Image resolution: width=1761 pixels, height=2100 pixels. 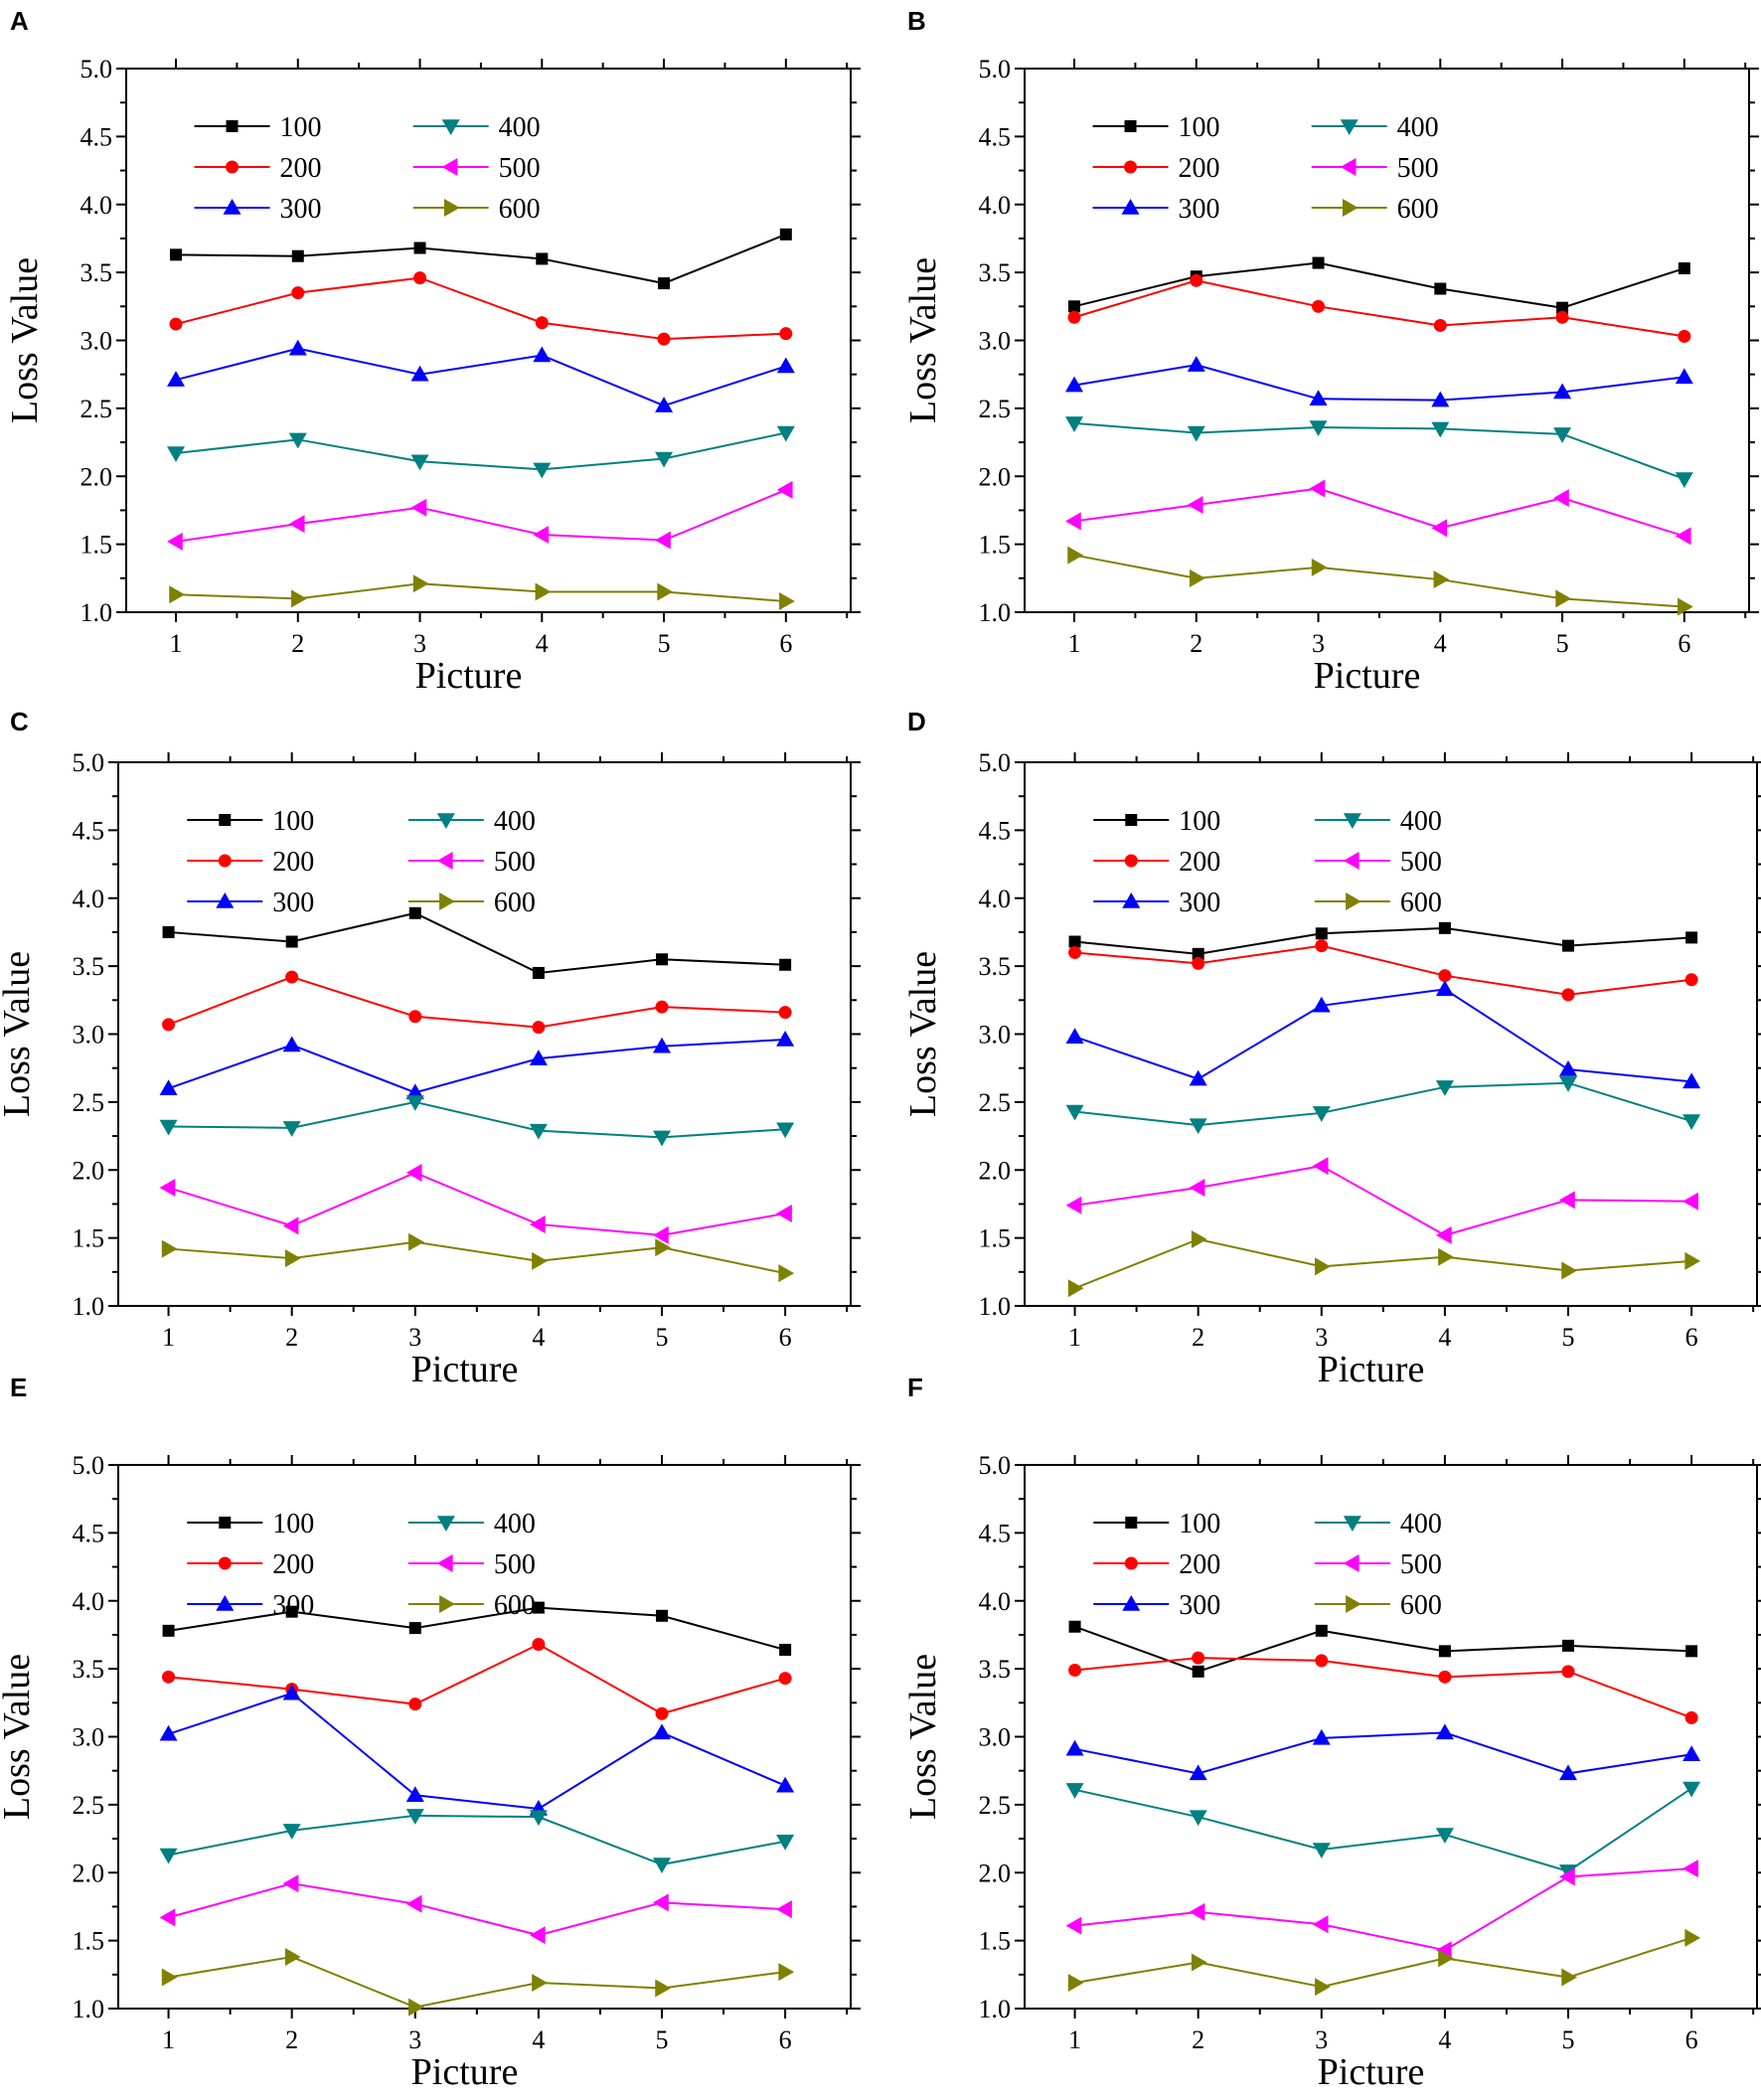 I want to click on panel-label-b: B, so click(x=916, y=21).